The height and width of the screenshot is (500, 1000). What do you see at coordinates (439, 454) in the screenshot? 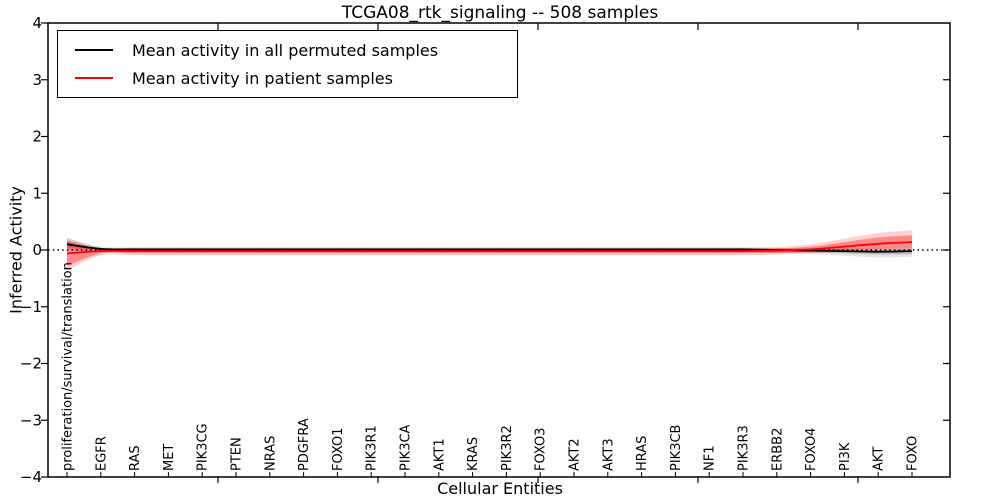
I see `x-tick-label: AKT1` at bounding box center [439, 454].